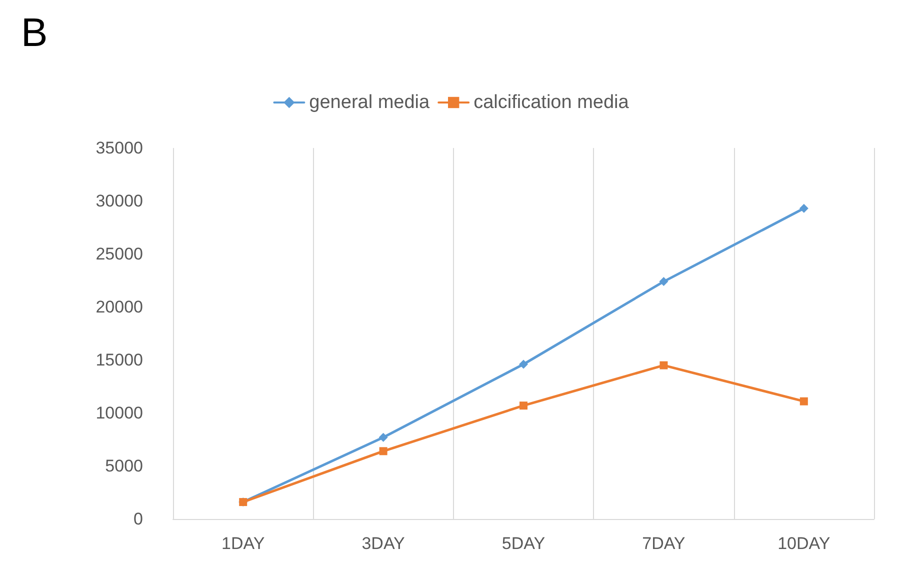 The width and height of the screenshot is (902, 567). What do you see at coordinates (552, 102) in the screenshot?
I see `legend-label: calcification media` at bounding box center [552, 102].